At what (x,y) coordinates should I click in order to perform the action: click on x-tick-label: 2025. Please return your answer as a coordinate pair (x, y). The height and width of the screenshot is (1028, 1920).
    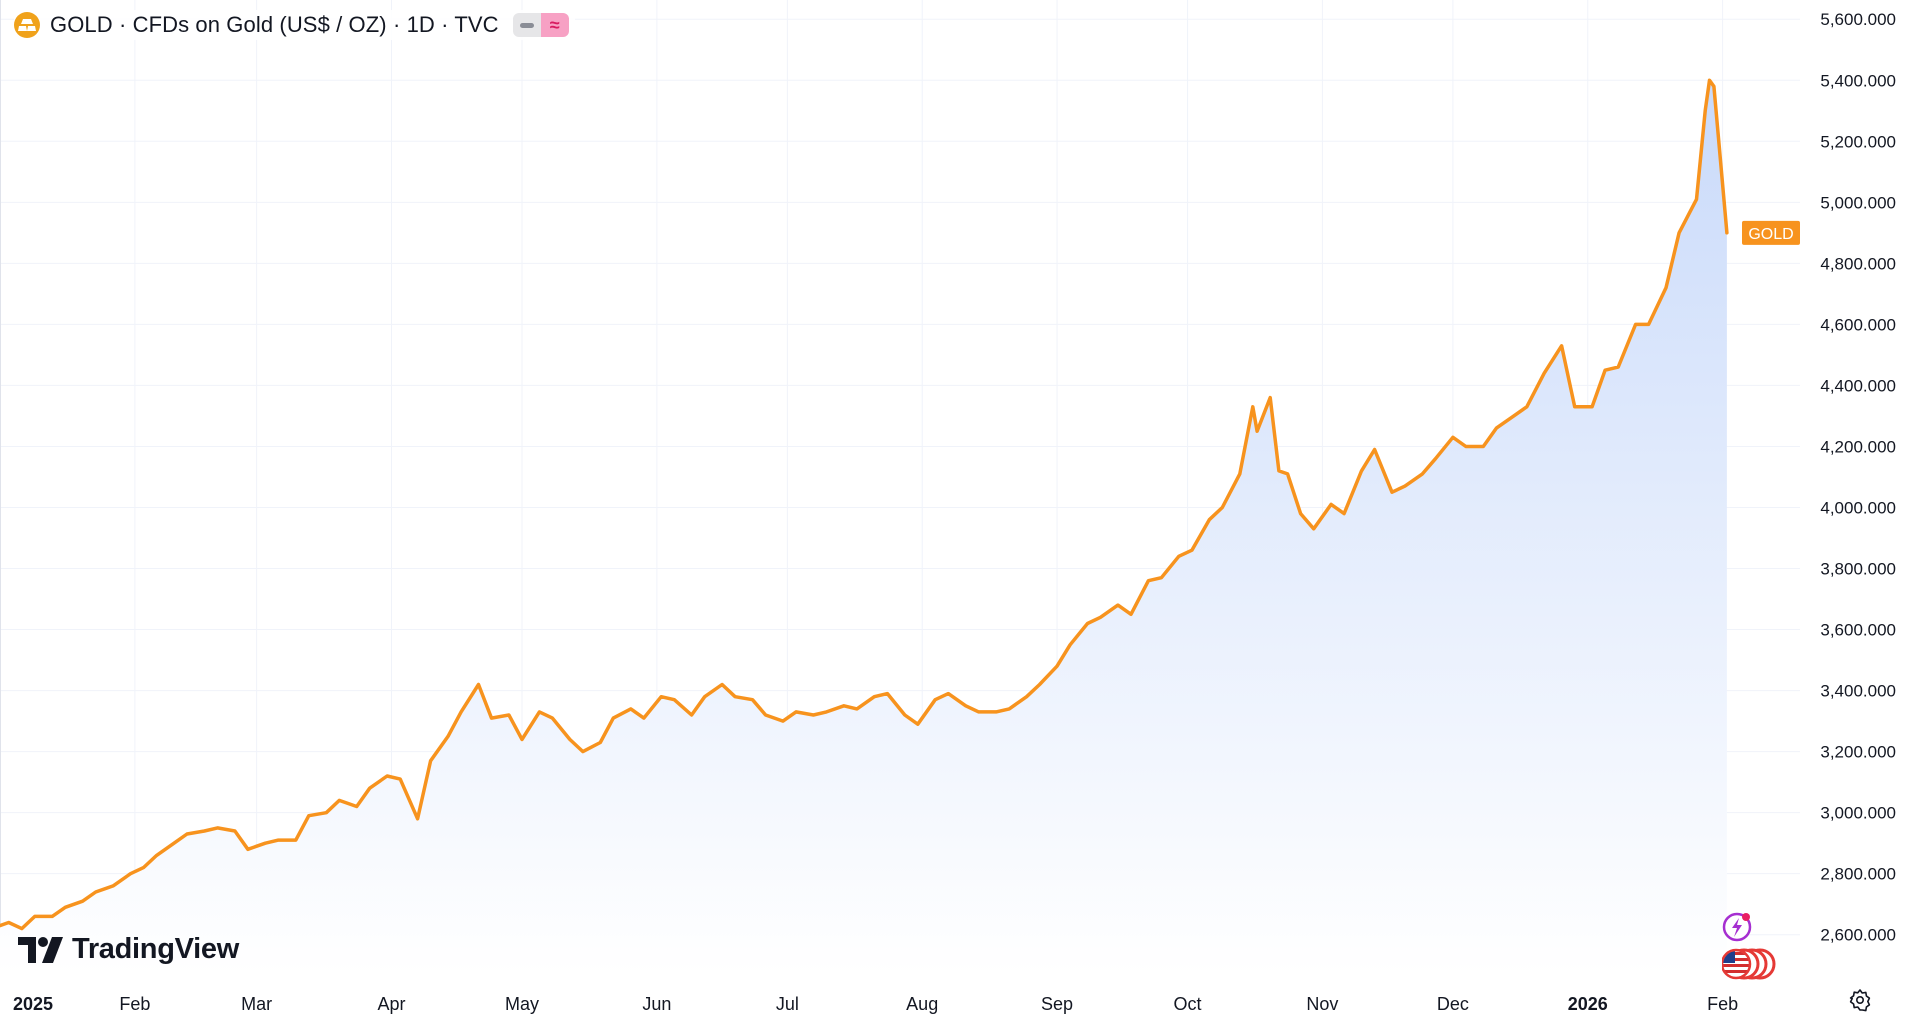
    Looking at the image, I should click on (33, 1004).